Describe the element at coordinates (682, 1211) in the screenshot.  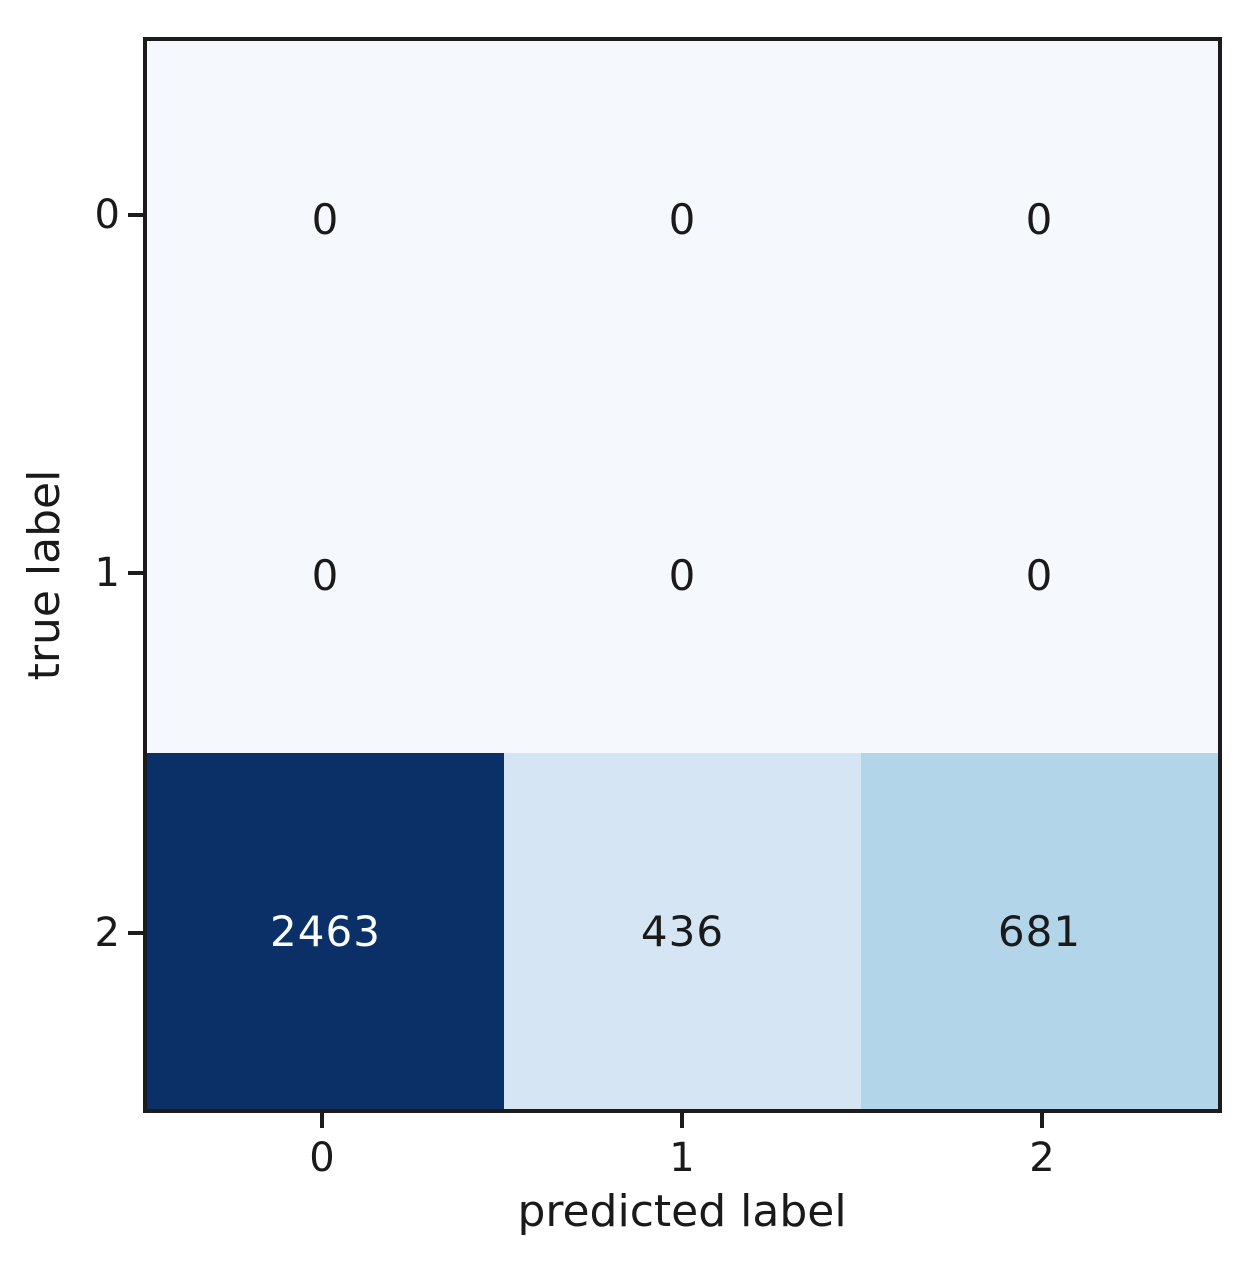
I see `x-axis-title: predicted label` at that location.